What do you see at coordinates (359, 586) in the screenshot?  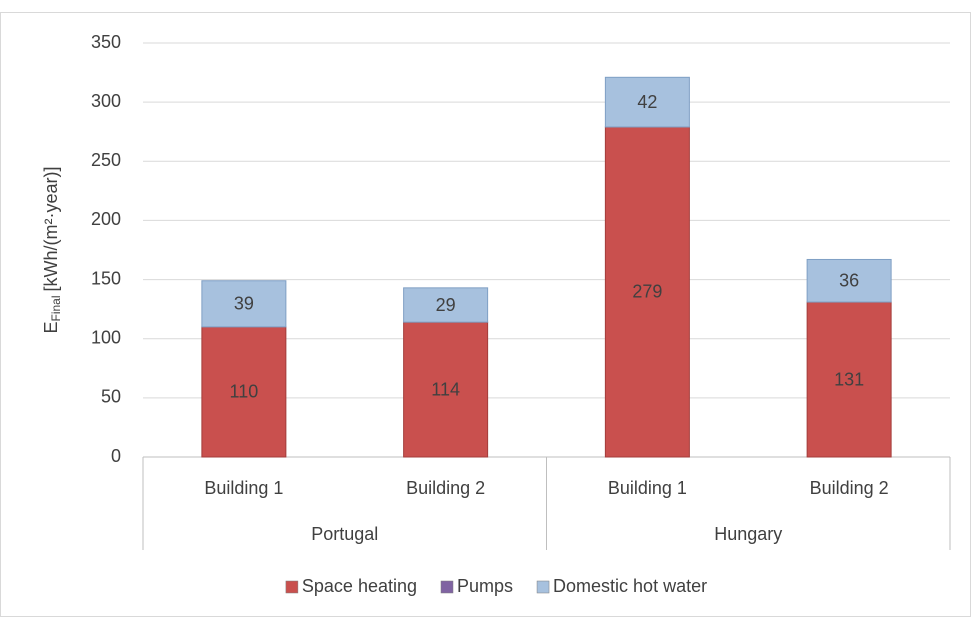 I see `legend-label: Space heating` at bounding box center [359, 586].